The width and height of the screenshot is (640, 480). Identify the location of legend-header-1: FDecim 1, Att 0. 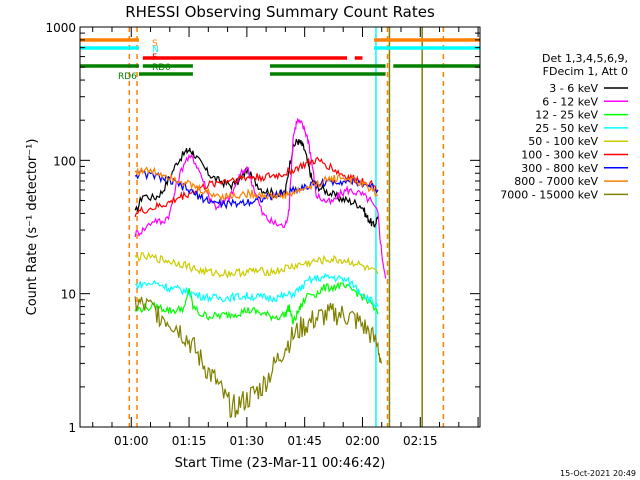
(585, 71).